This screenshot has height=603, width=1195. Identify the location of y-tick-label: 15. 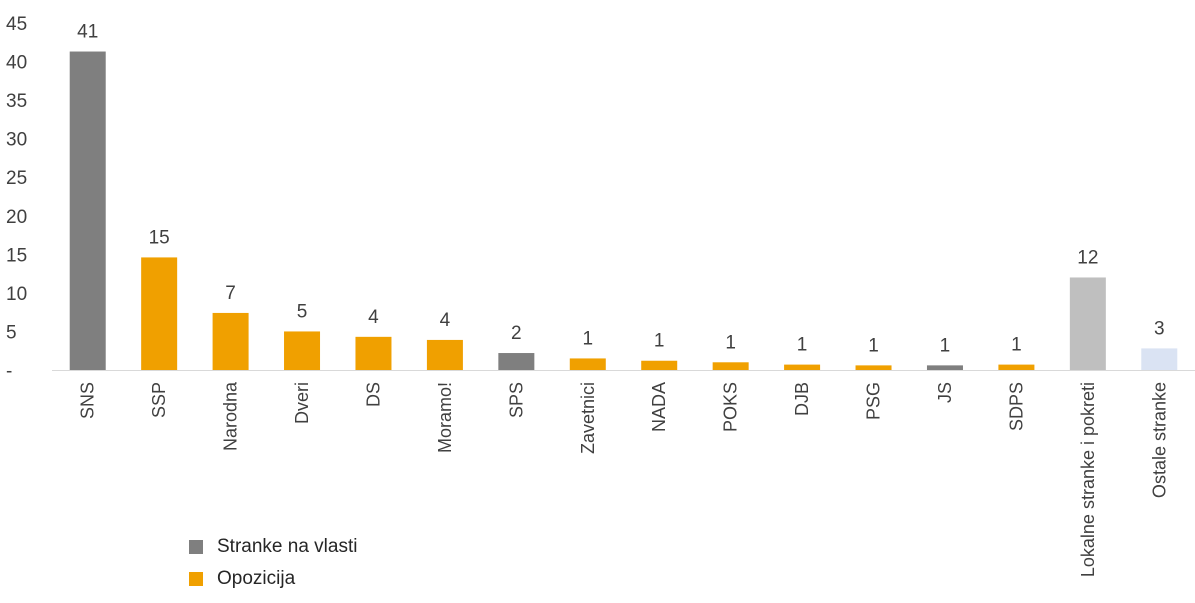
(16, 255).